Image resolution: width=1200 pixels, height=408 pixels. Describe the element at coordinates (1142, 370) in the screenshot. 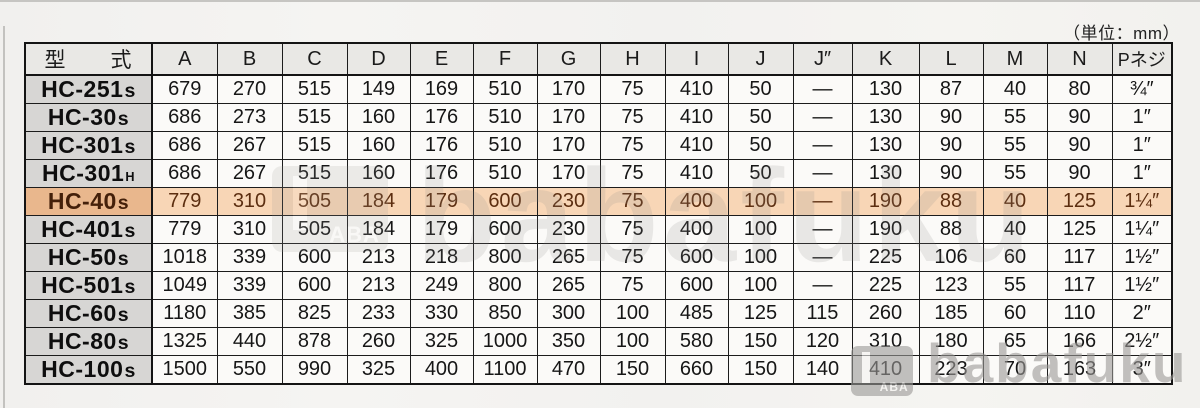

I see `value-cell: 3″` at that location.